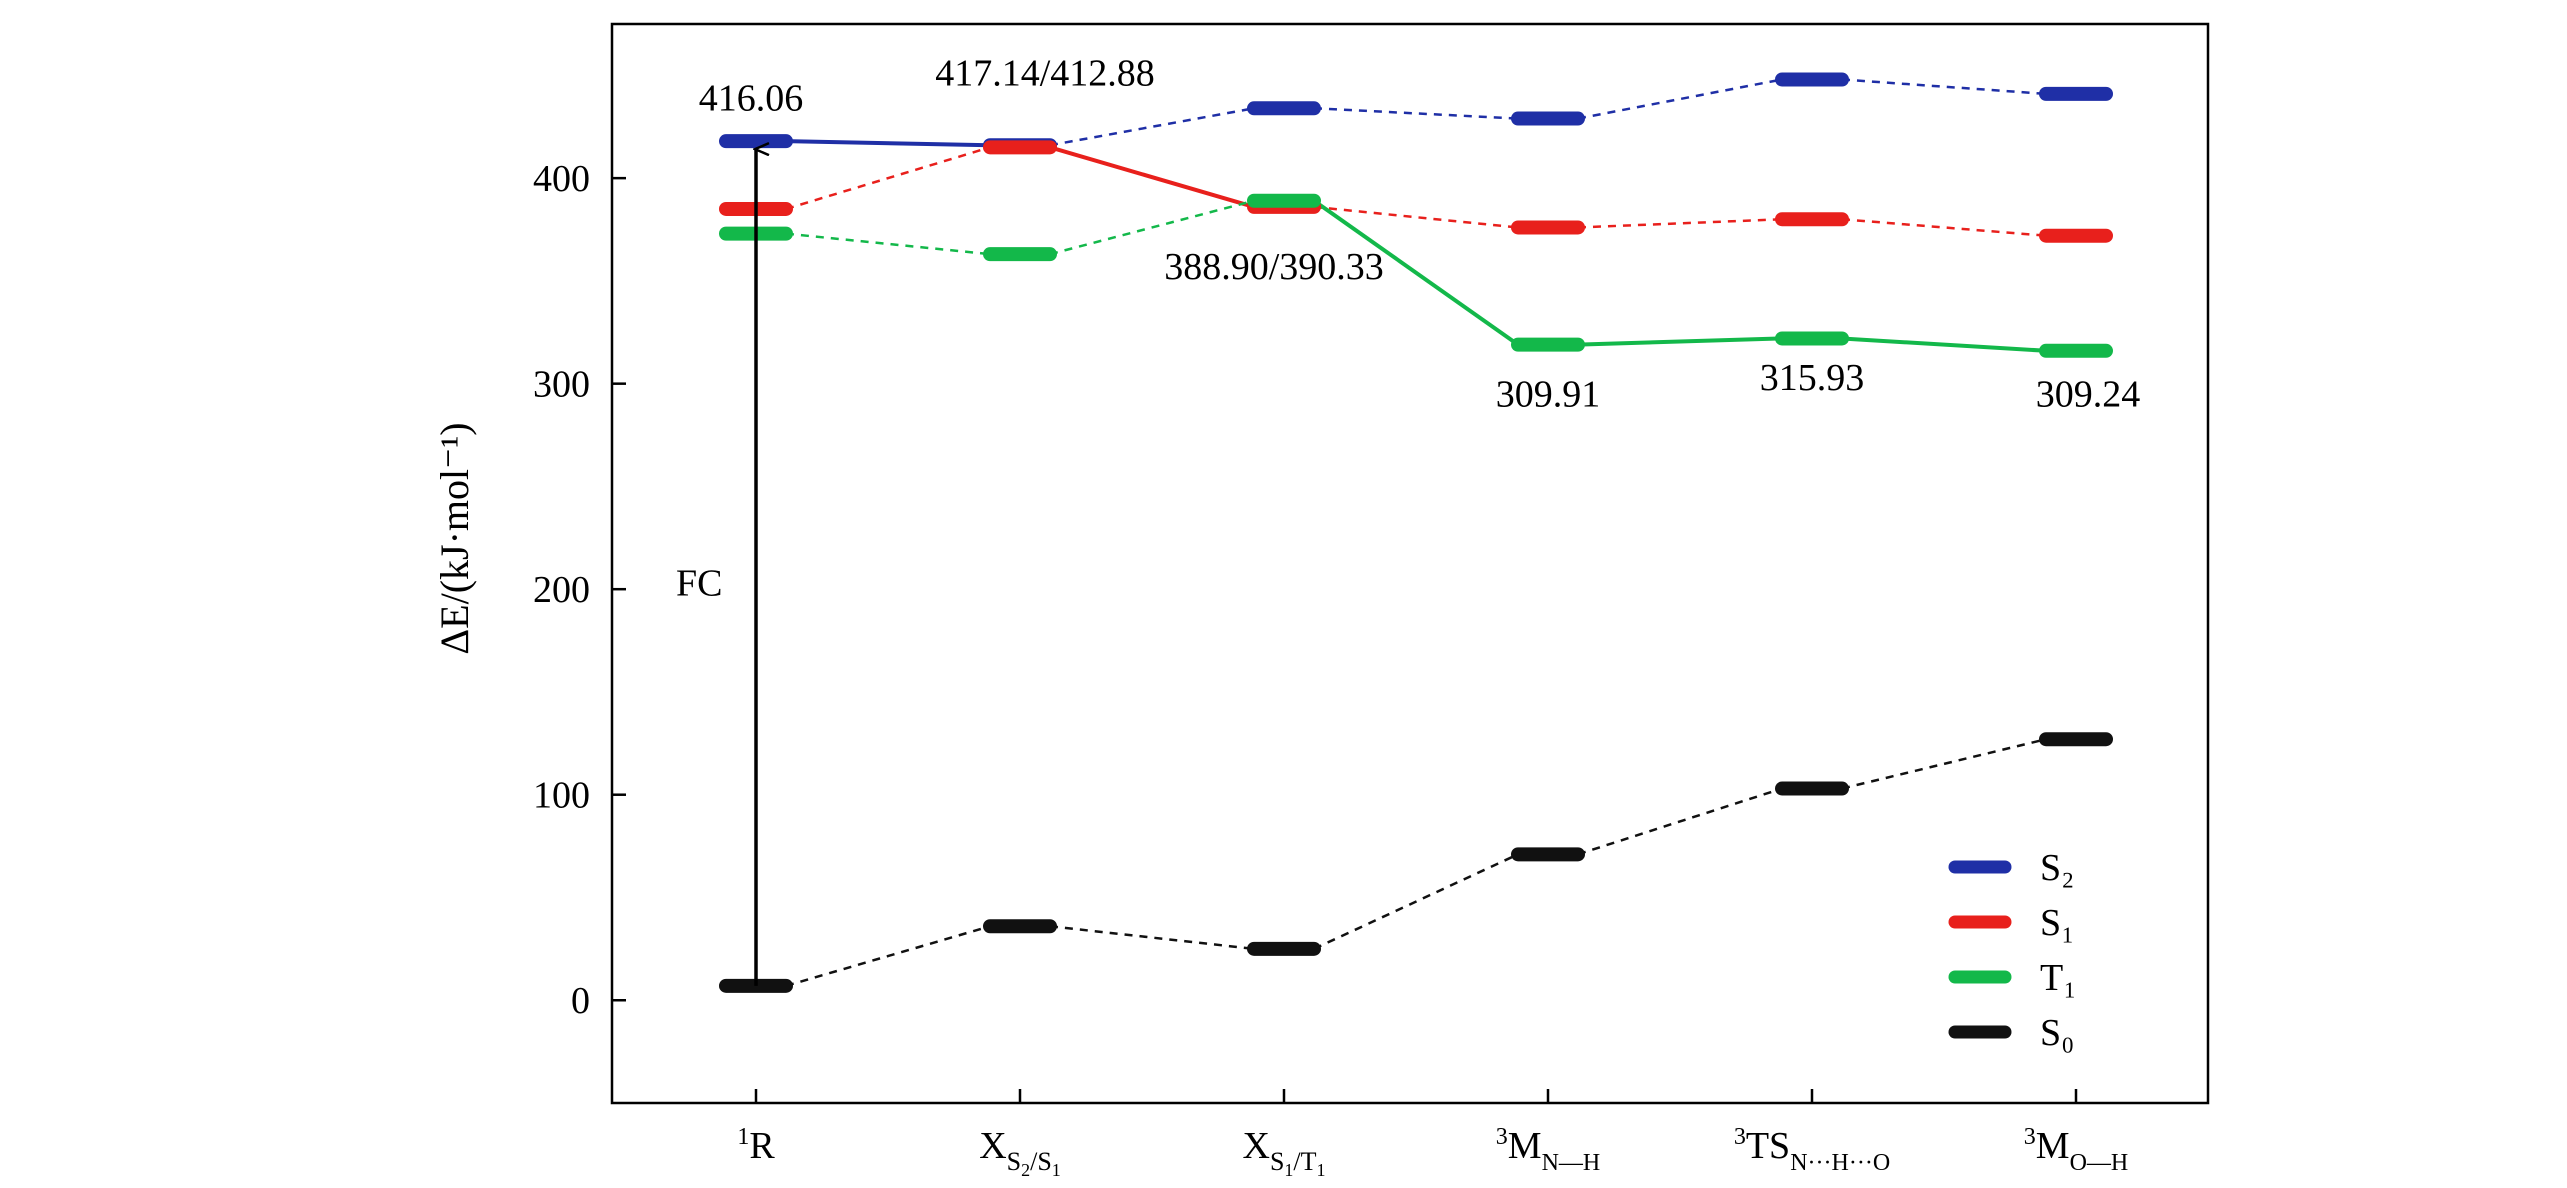  What do you see at coordinates (1812, 378) in the screenshot?
I see `value-annotation: 315.93` at bounding box center [1812, 378].